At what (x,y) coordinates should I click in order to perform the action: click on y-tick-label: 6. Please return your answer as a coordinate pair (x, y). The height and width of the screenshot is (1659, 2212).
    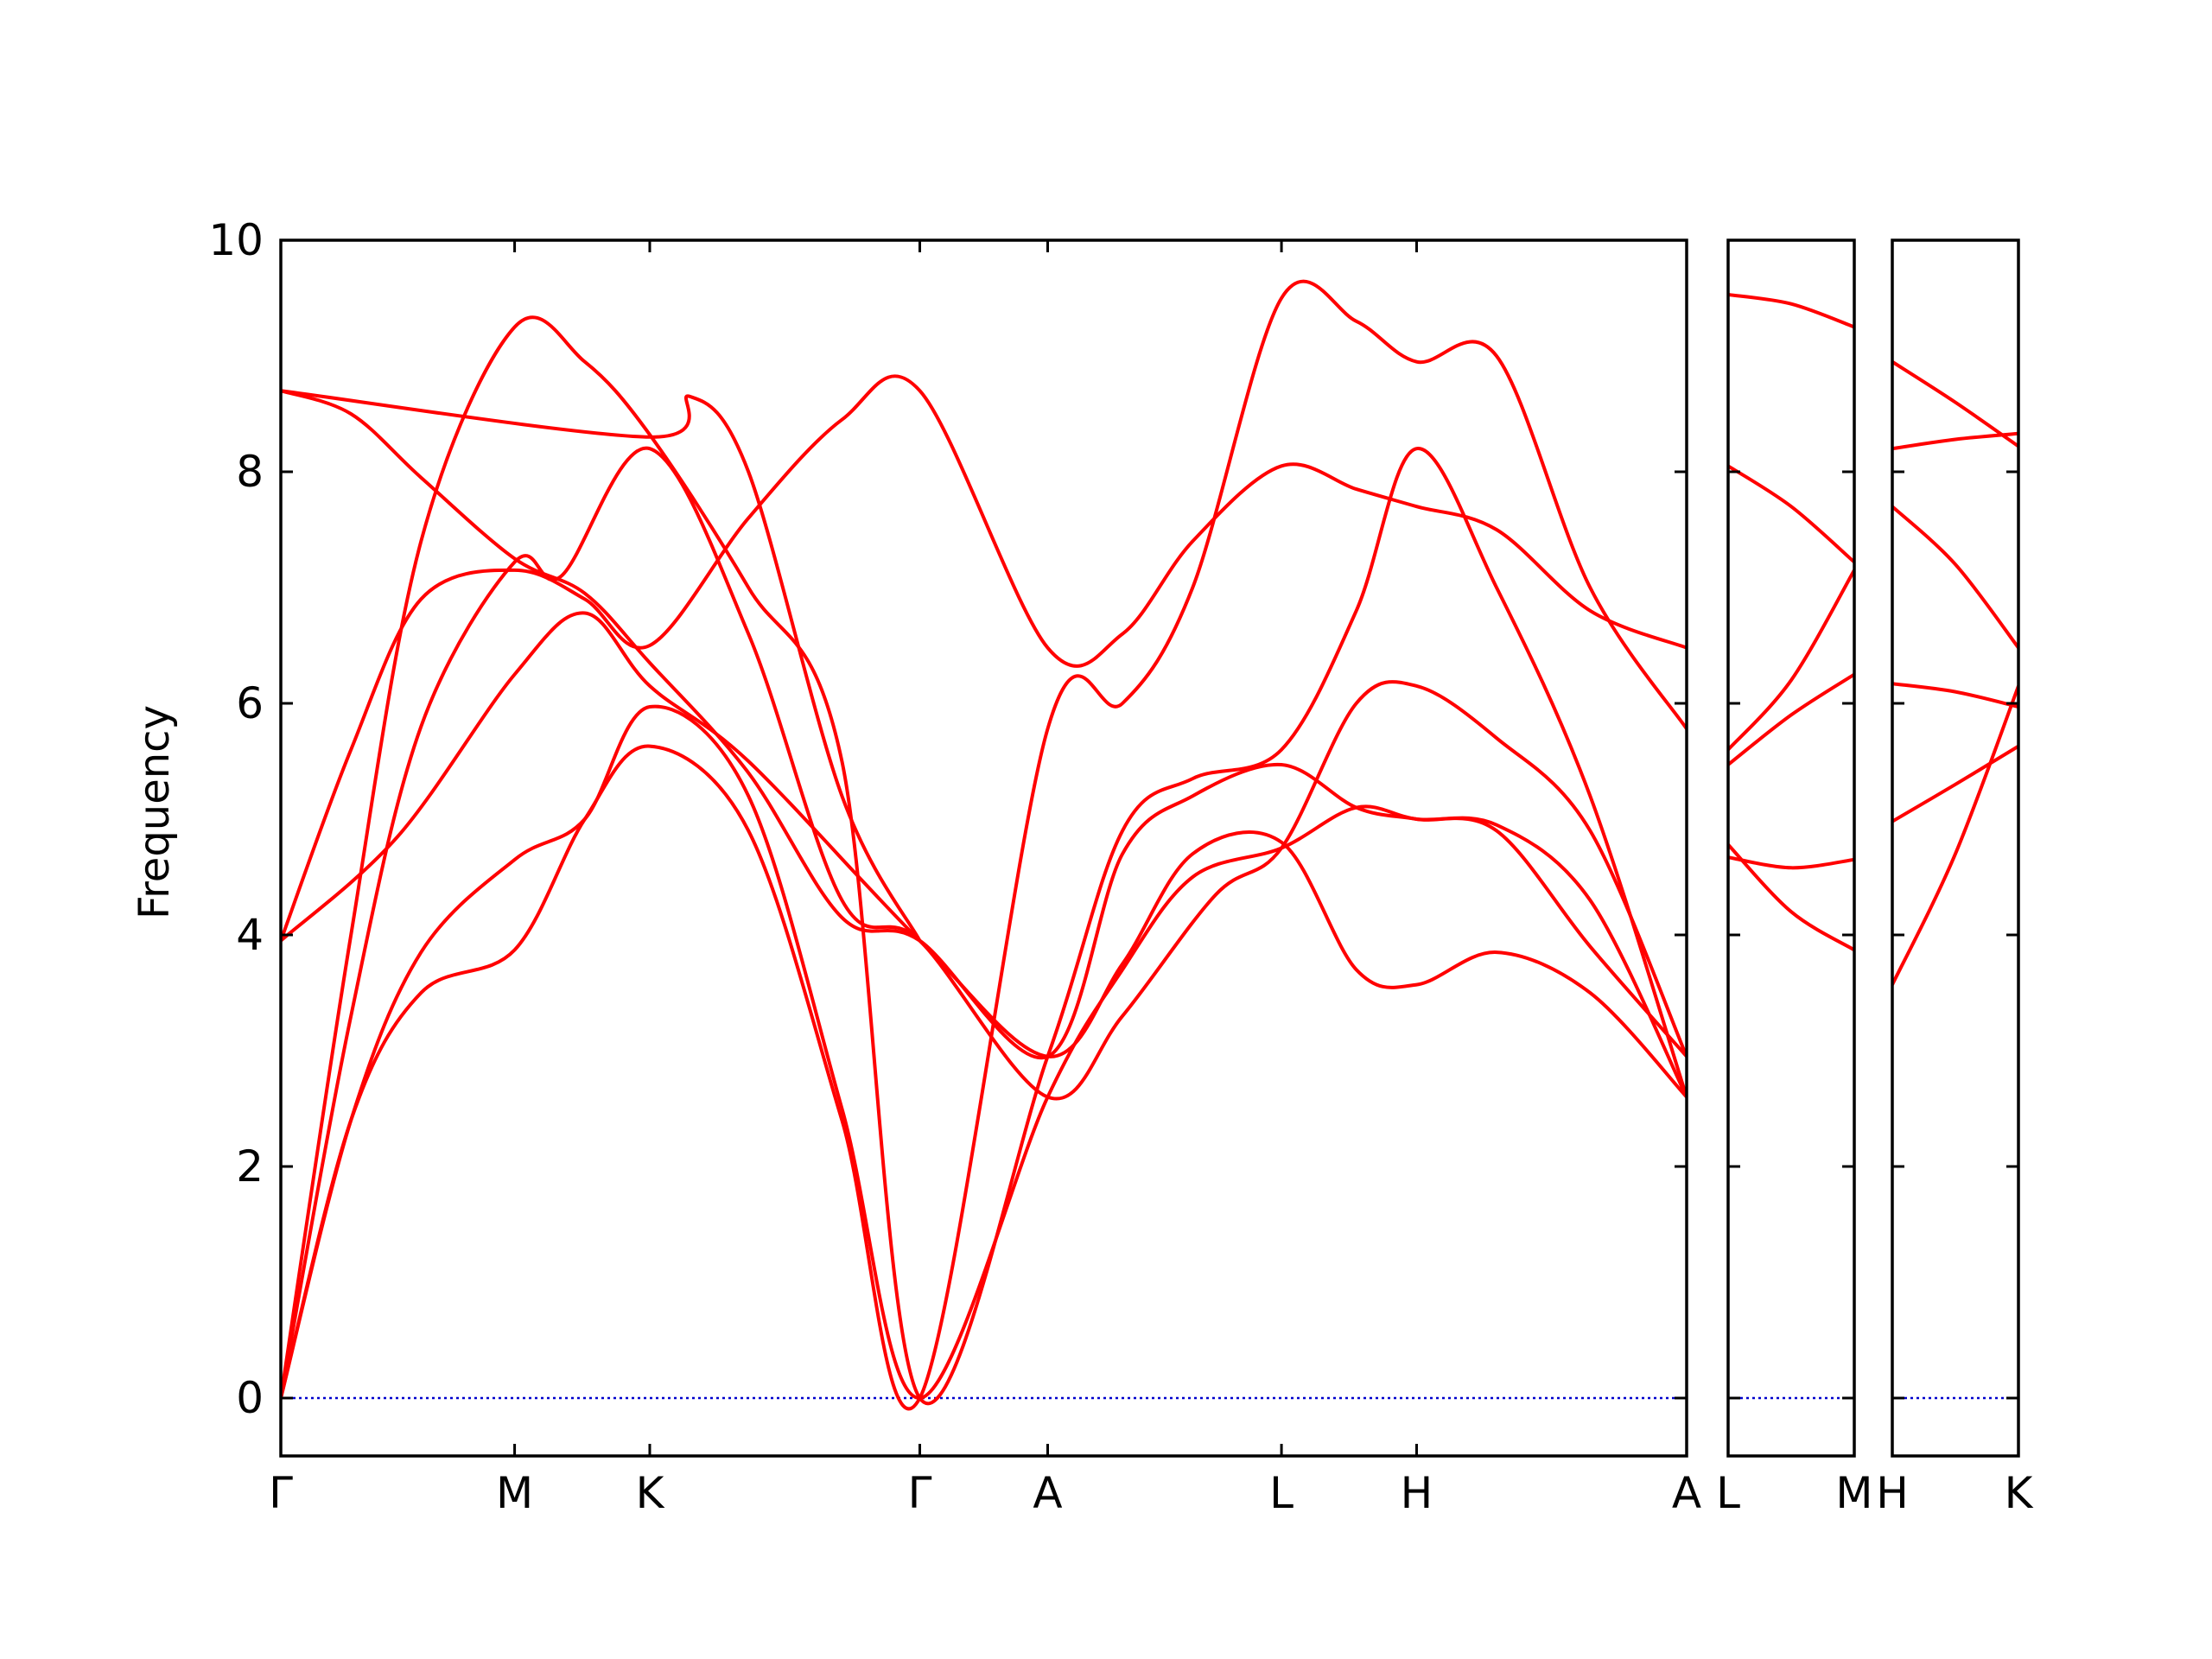
    Looking at the image, I should click on (250, 703).